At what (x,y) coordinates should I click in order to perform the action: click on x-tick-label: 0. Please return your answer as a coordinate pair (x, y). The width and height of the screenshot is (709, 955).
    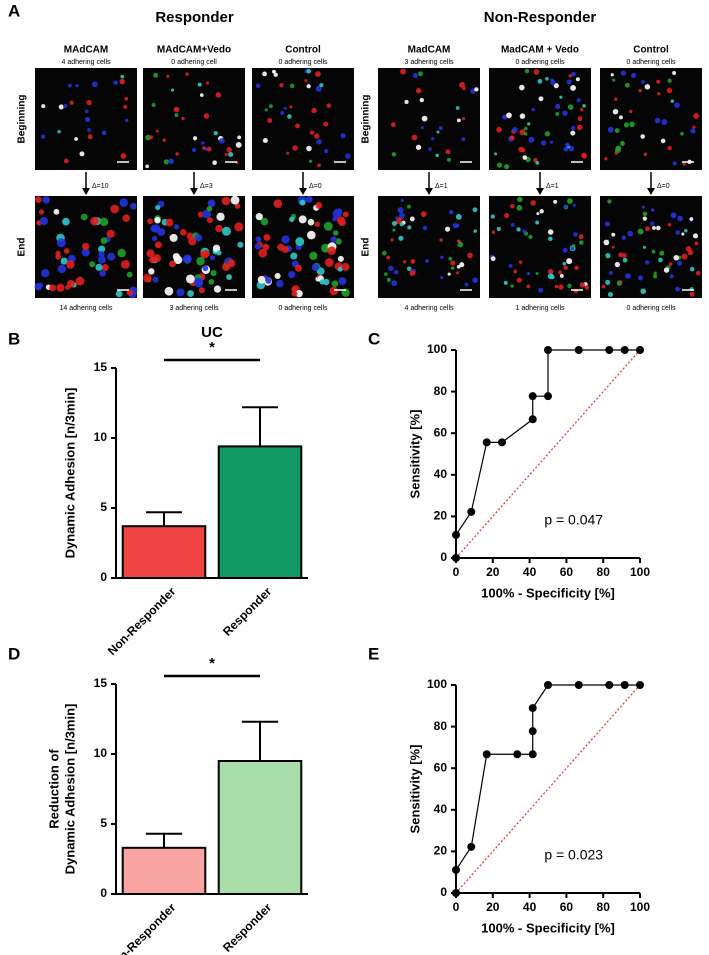
    Looking at the image, I should click on (456, 572).